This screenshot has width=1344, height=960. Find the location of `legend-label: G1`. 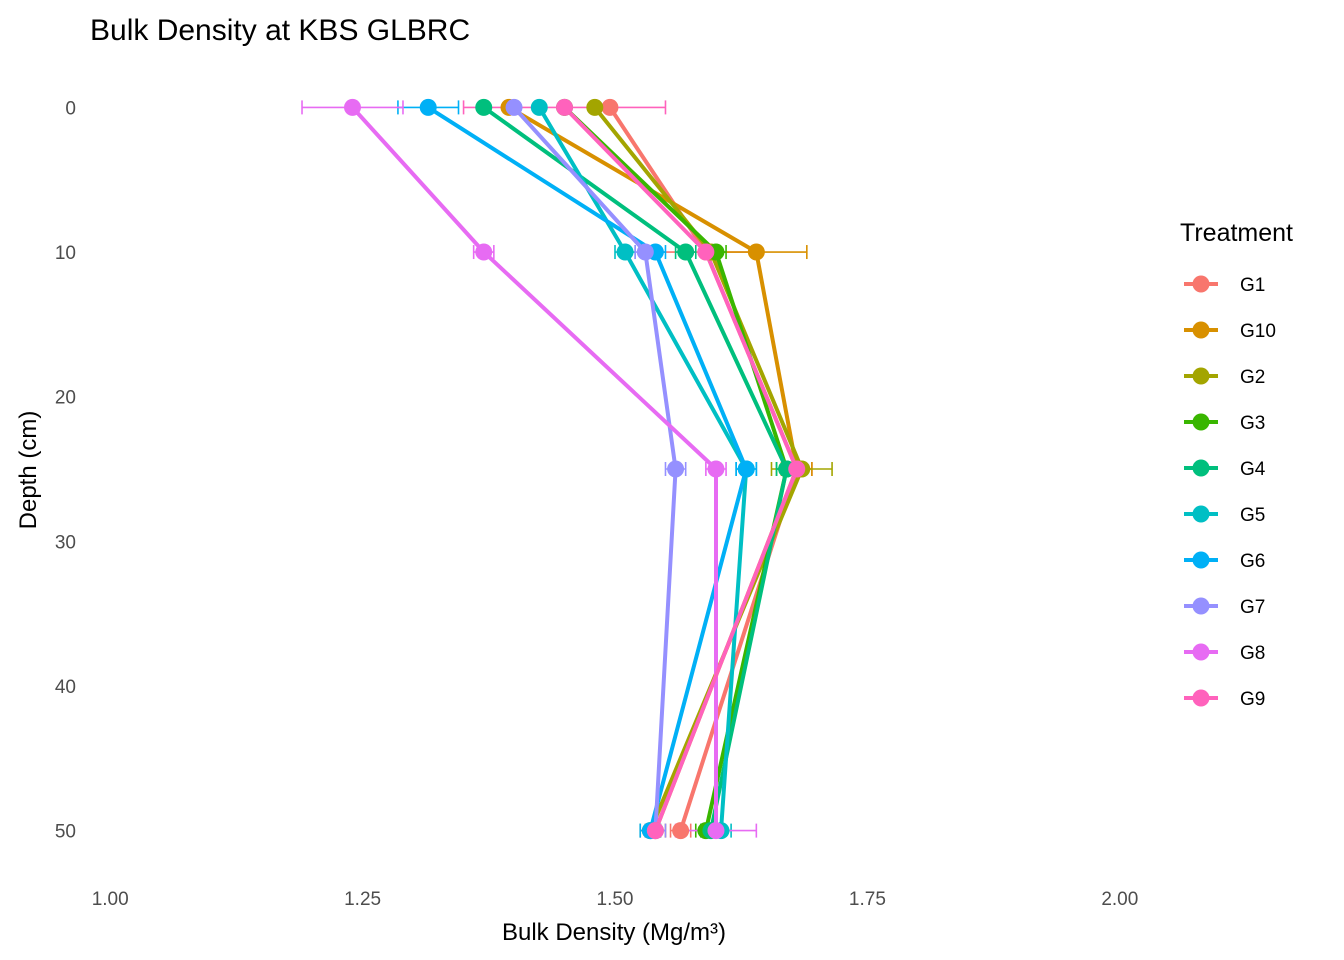

legend-label: G1 is located at coordinates (1252, 285).